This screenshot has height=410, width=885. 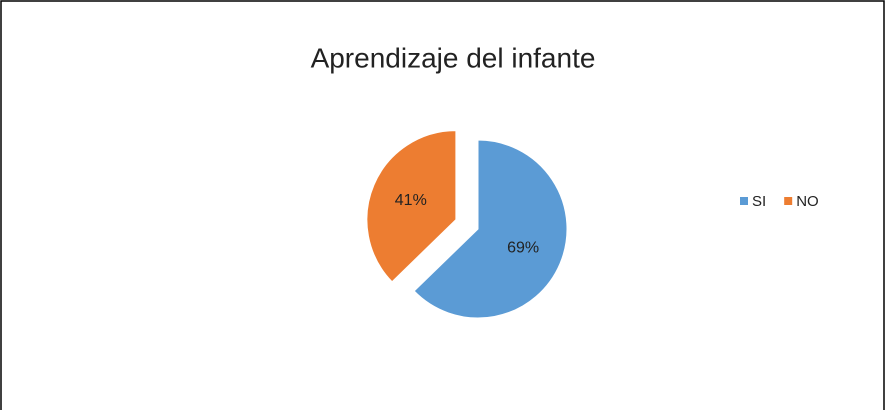 What do you see at coordinates (453, 57) in the screenshot?
I see `chart-title: Aprendizaje del infante` at bounding box center [453, 57].